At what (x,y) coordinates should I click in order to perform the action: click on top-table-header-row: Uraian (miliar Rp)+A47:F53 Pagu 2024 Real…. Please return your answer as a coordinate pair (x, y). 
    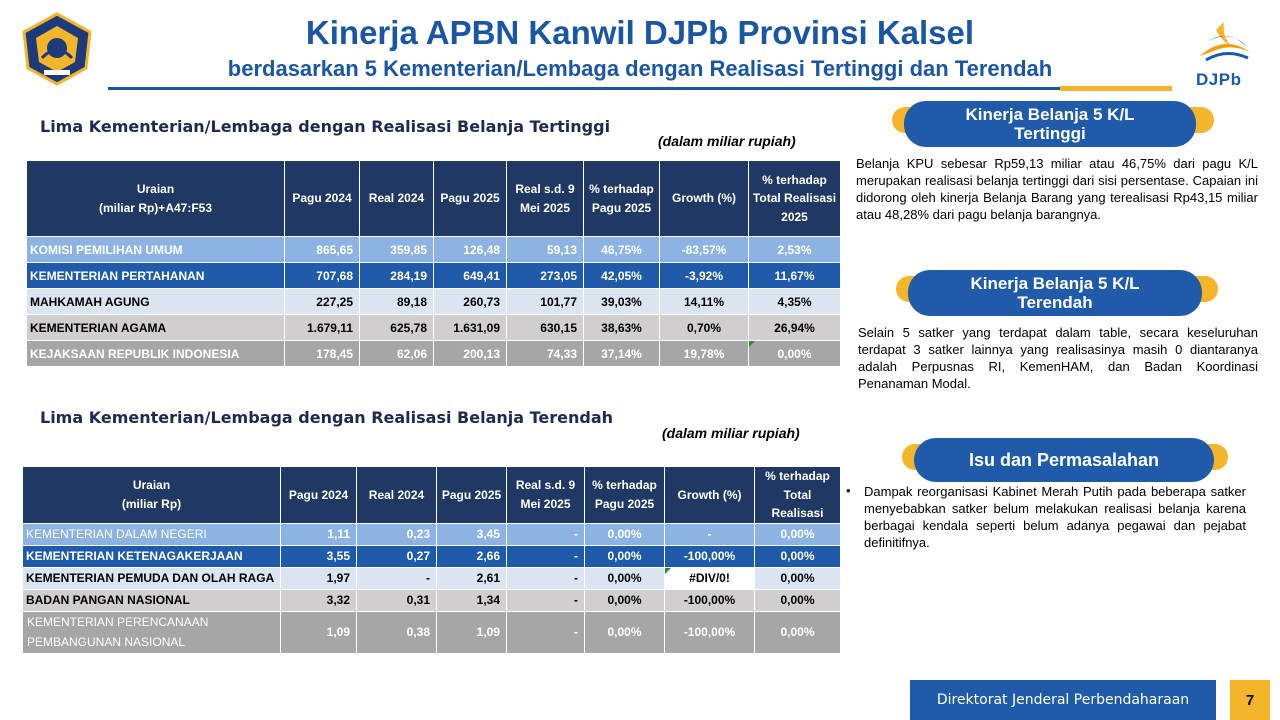
    Looking at the image, I should click on (433, 198).